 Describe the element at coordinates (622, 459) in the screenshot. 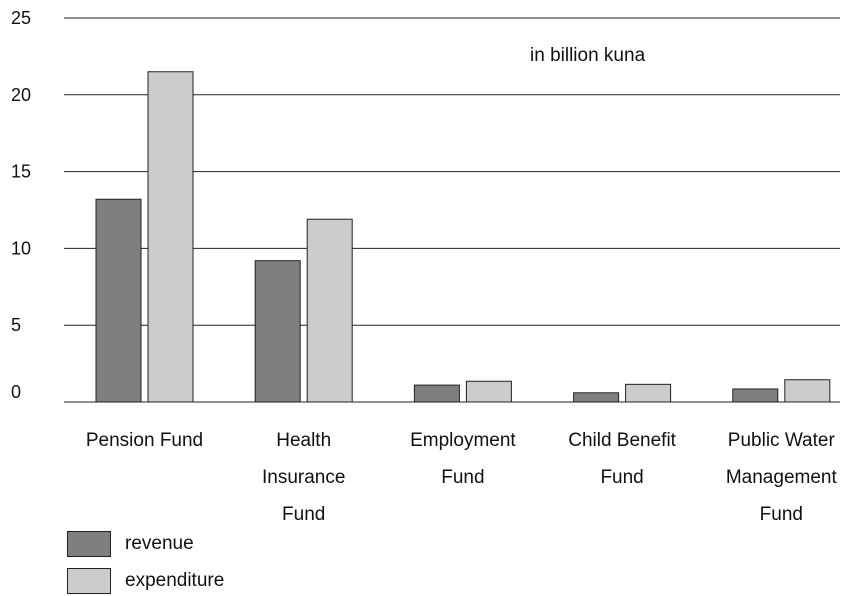

I see `x-category-label: Child Benefit Fund` at that location.